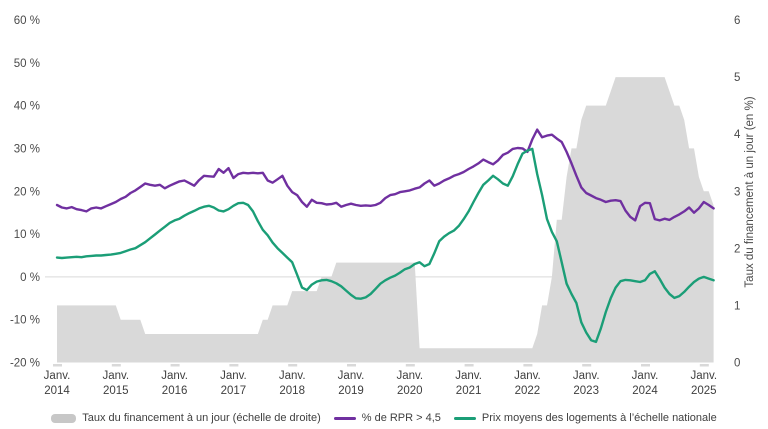 The height and width of the screenshot is (429, 768). I want to click on left-axis-tick-label: 30 %, so click(27, 149).